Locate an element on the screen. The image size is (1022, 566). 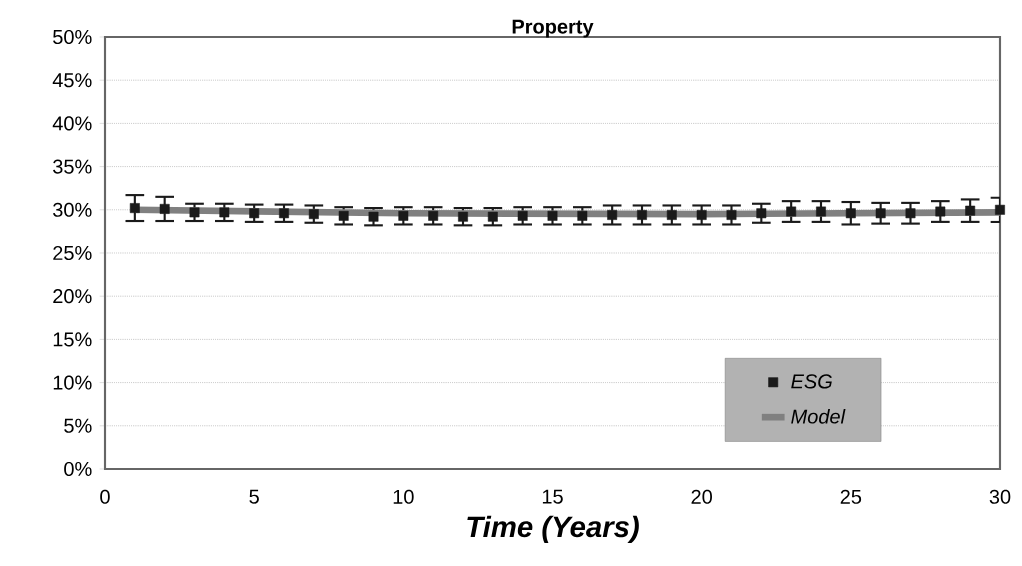
x-tick-label: 30 is located at coordinates (1000, 496).